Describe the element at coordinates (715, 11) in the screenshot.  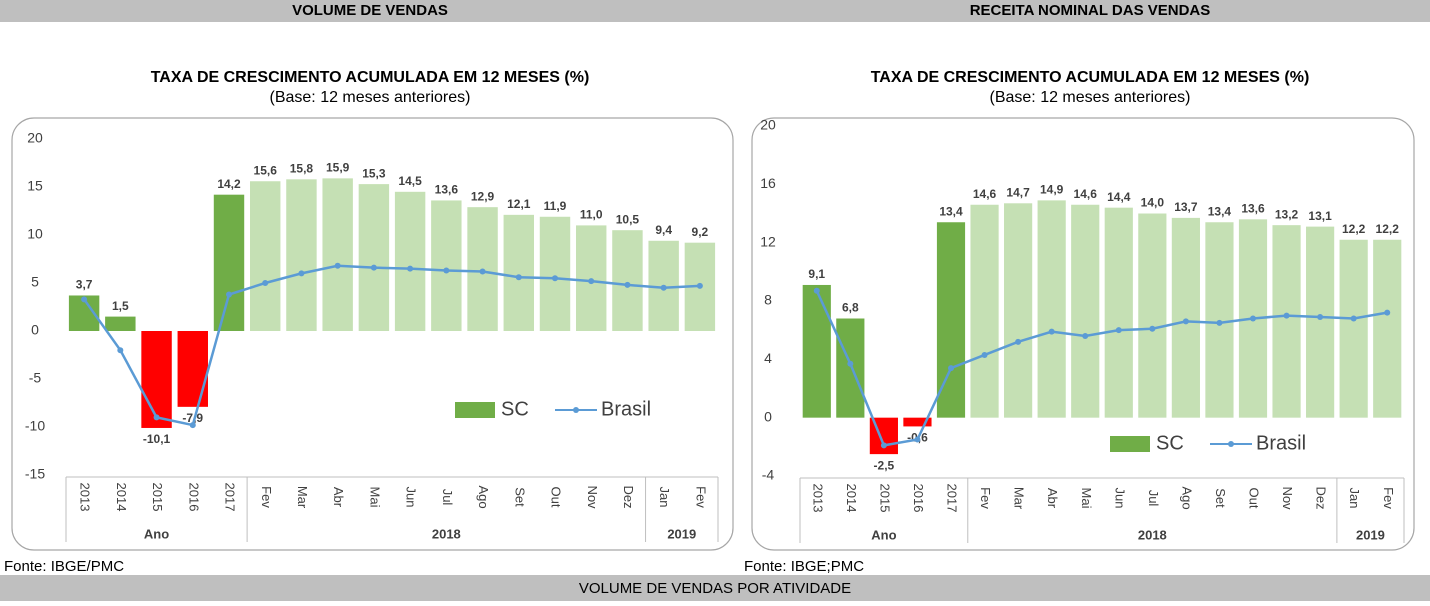
I see `section-bar` at that location.